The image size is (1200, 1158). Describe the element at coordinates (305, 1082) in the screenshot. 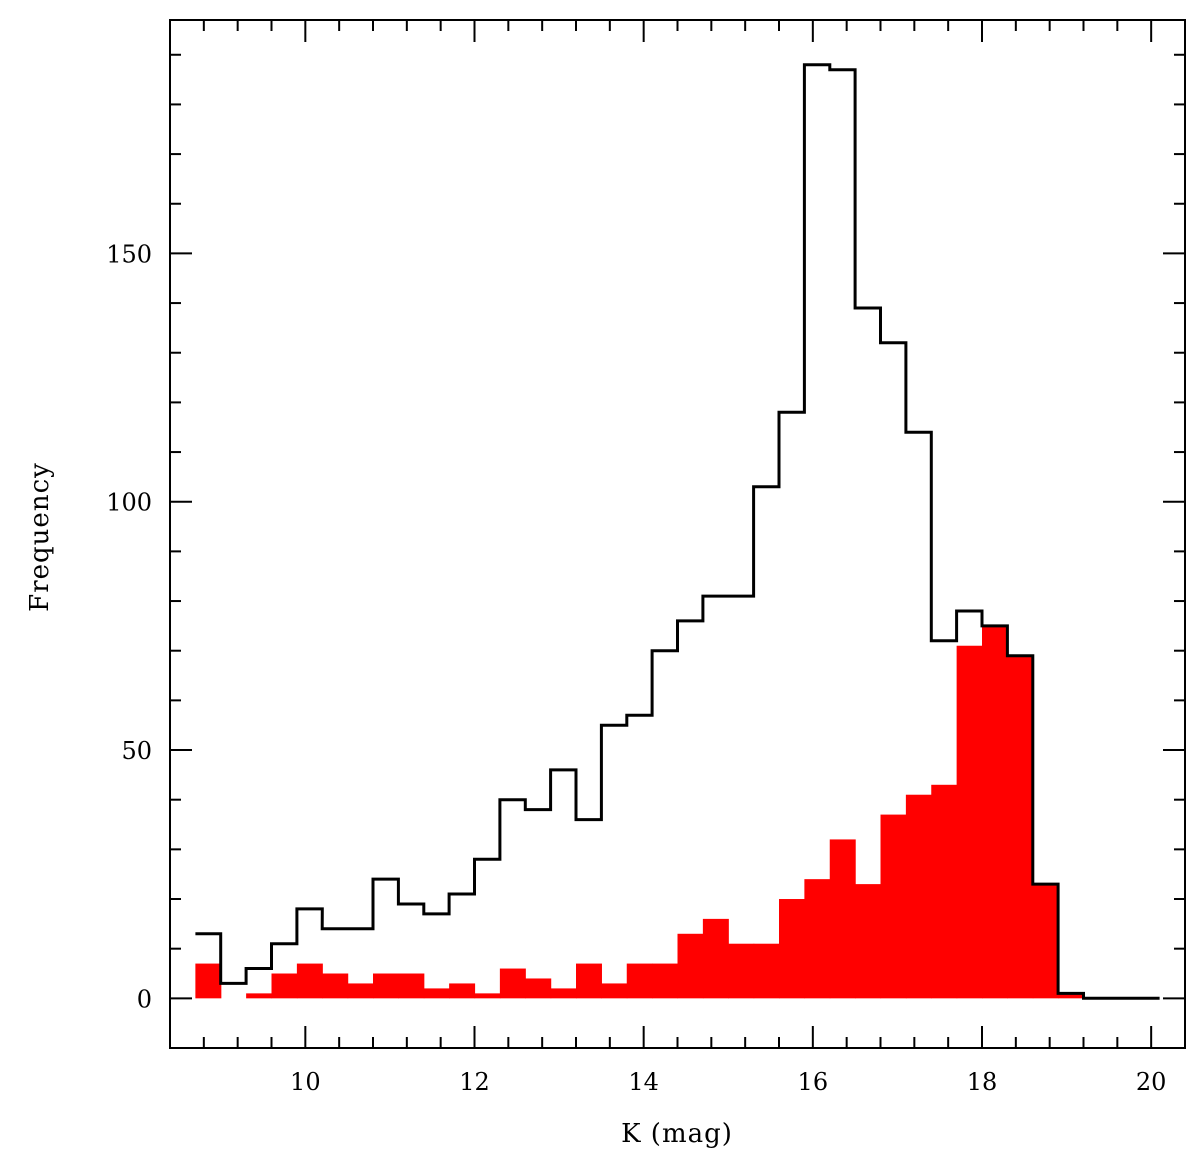

I see `x-tick-label: 10` at that location.